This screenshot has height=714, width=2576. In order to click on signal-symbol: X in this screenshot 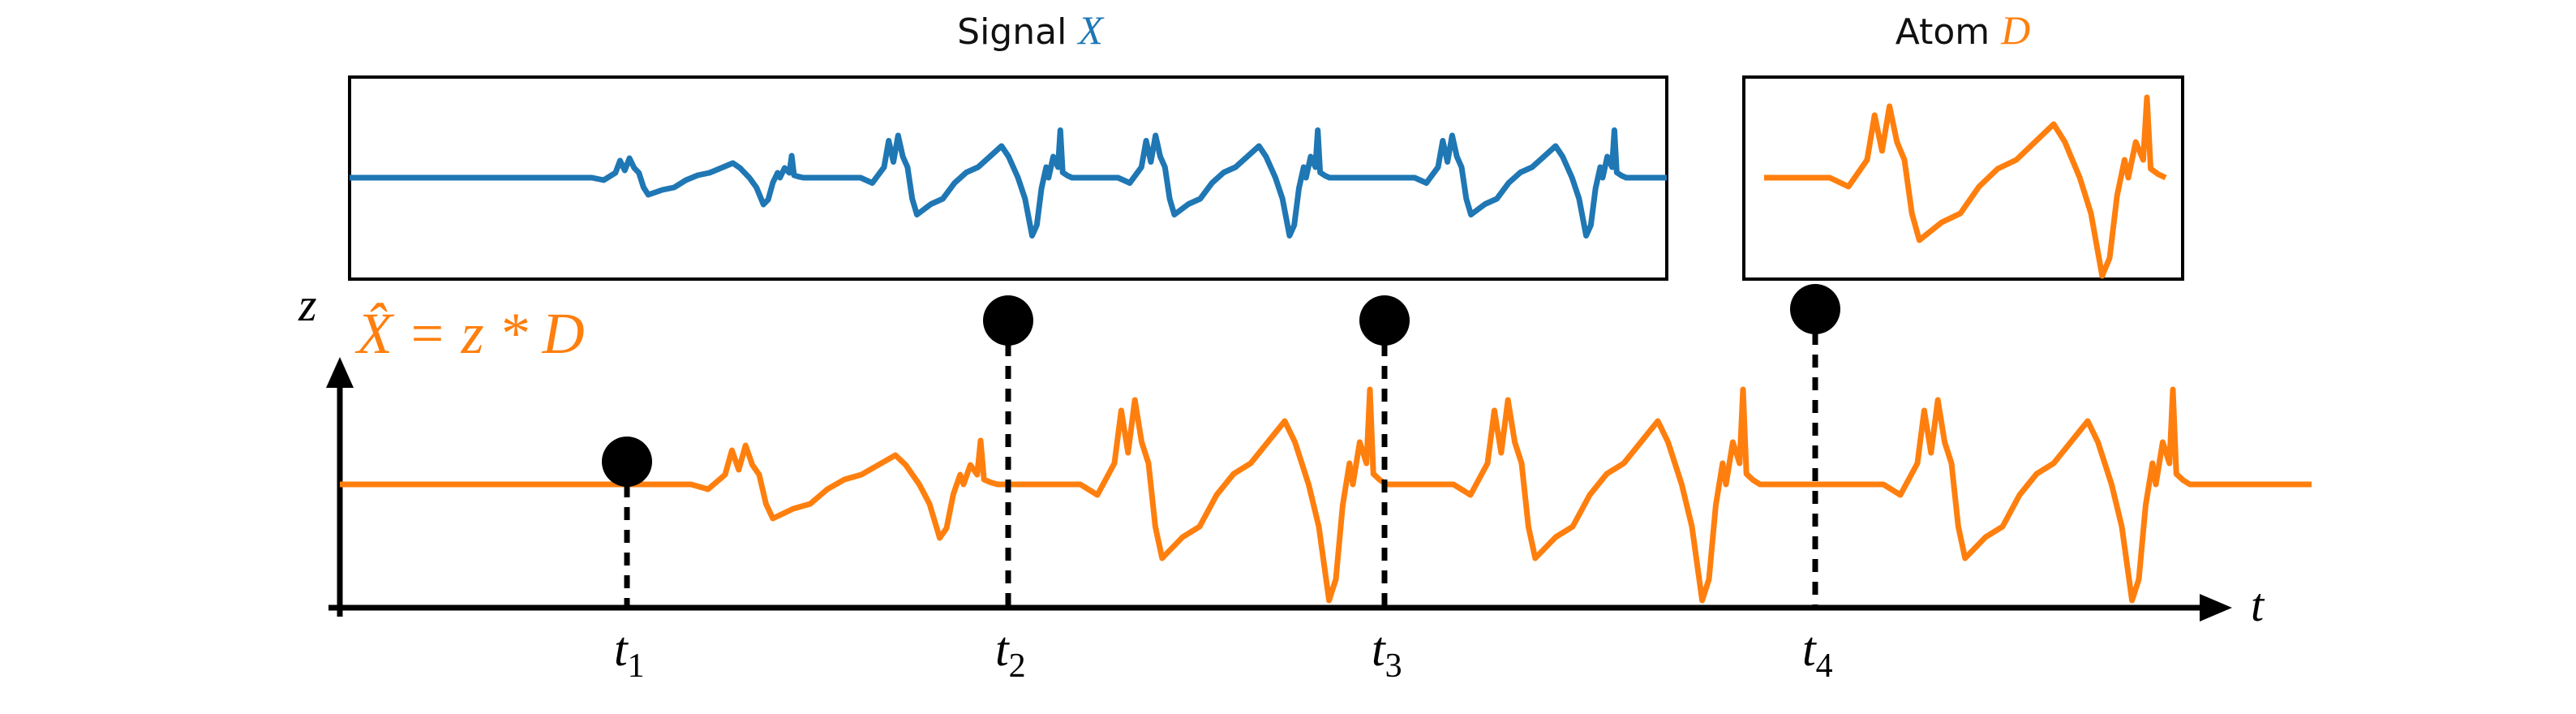, I will do `click(1090, 30)`.